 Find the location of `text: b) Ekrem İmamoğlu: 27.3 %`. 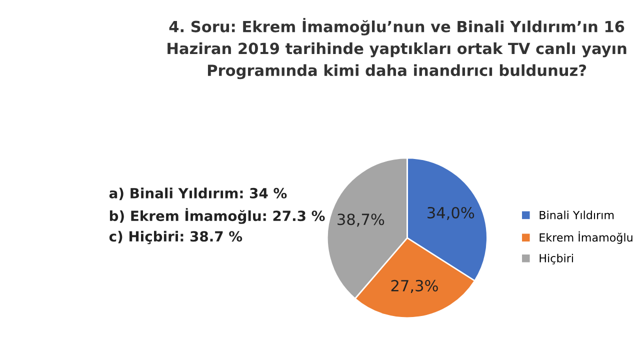

text: b) Ekrem İmamoğlu: 27.3 % is located at coordinates (217, 216).